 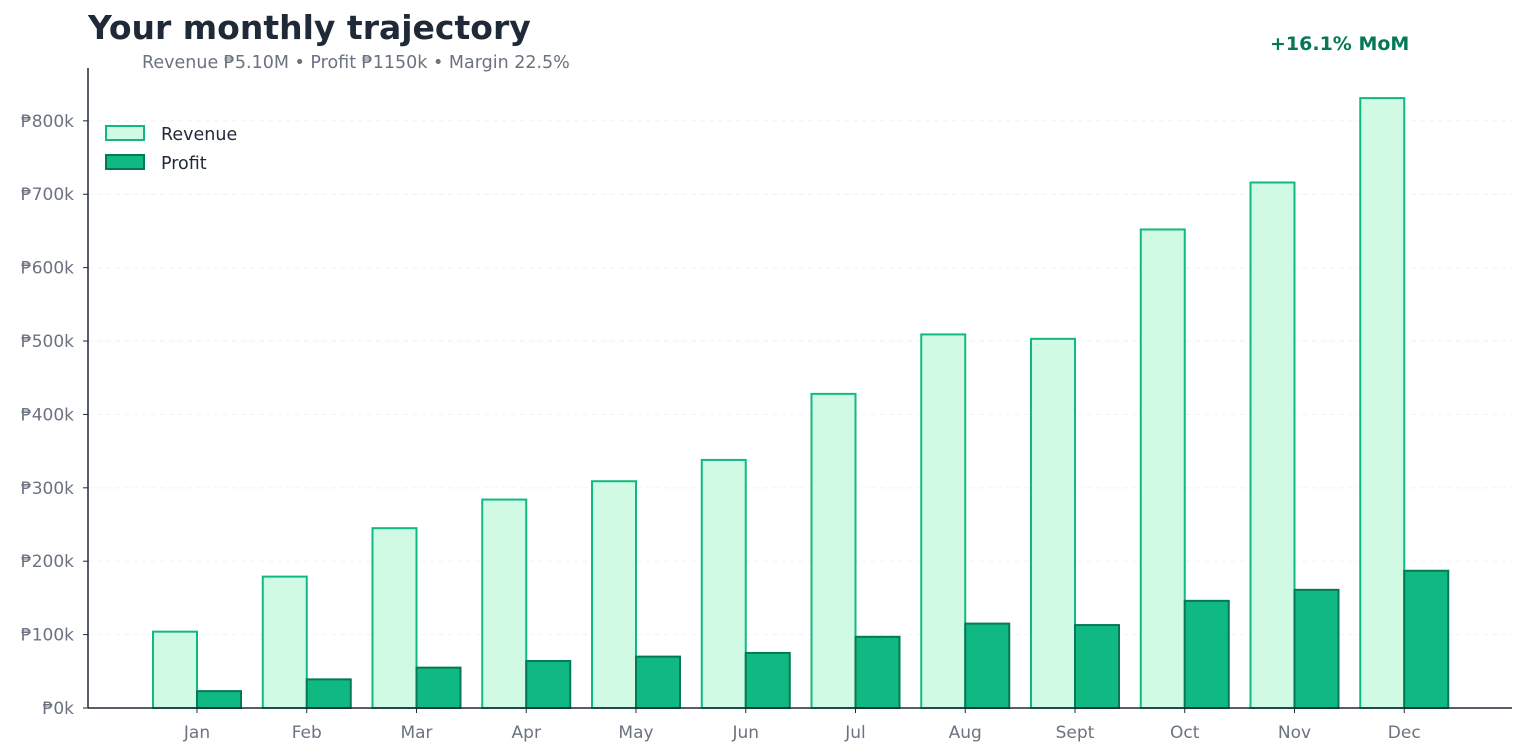 I want to click on chart-title: Your monthly trajectory, so click(x=309, y=27).